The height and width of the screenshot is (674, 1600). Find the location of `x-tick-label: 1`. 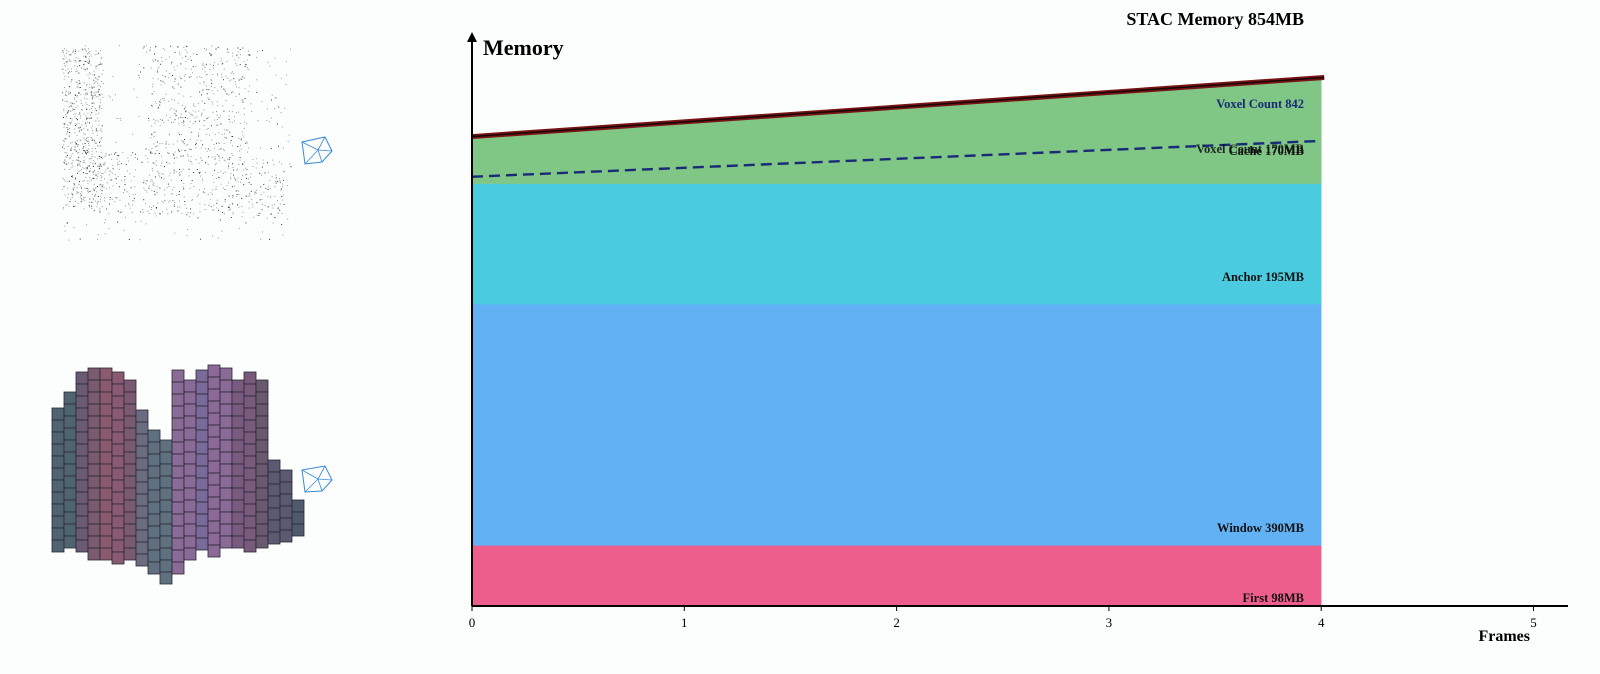

x-tick-label: 1 is located at coordinates (684, 622).